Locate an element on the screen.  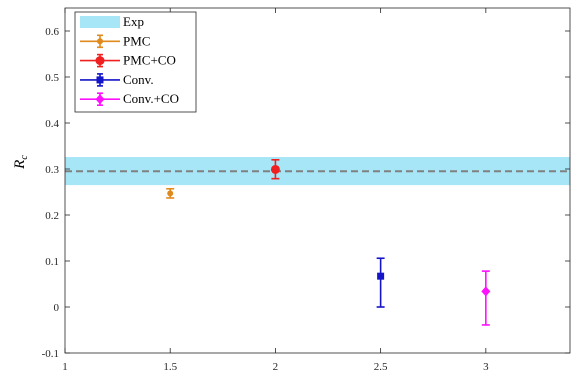
series-conv-point is located at coordinates (381, 276).